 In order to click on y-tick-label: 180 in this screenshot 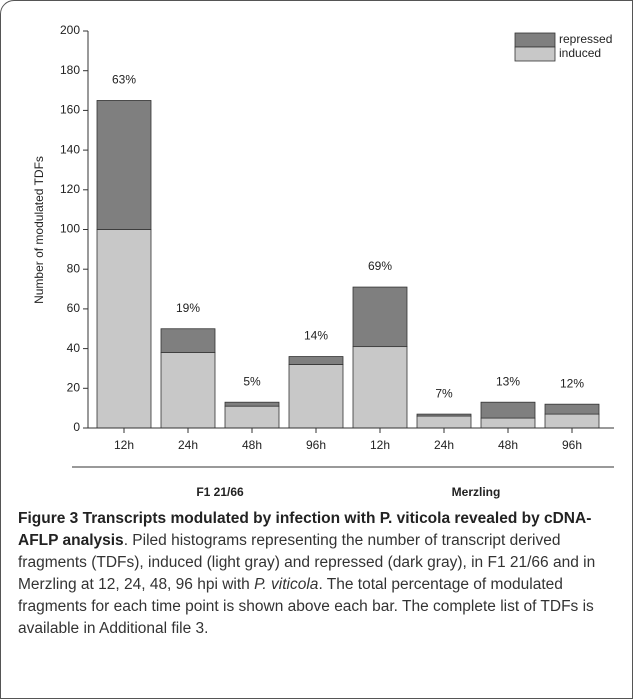, I will do `click(70, 70)`.